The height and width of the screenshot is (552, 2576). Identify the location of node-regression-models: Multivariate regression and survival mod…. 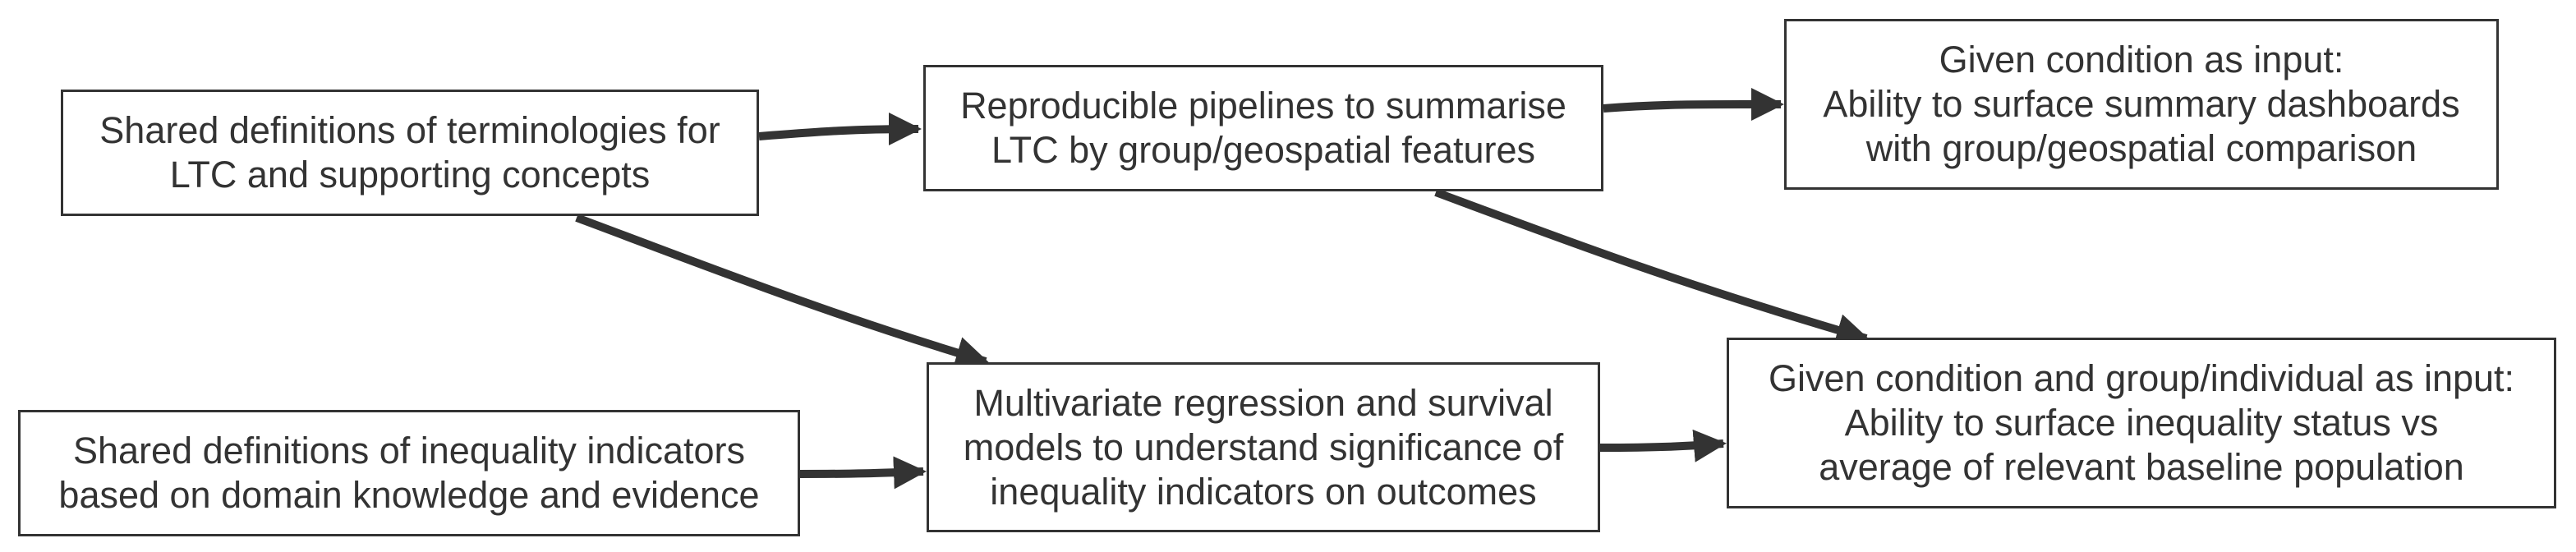
(1263, 447).